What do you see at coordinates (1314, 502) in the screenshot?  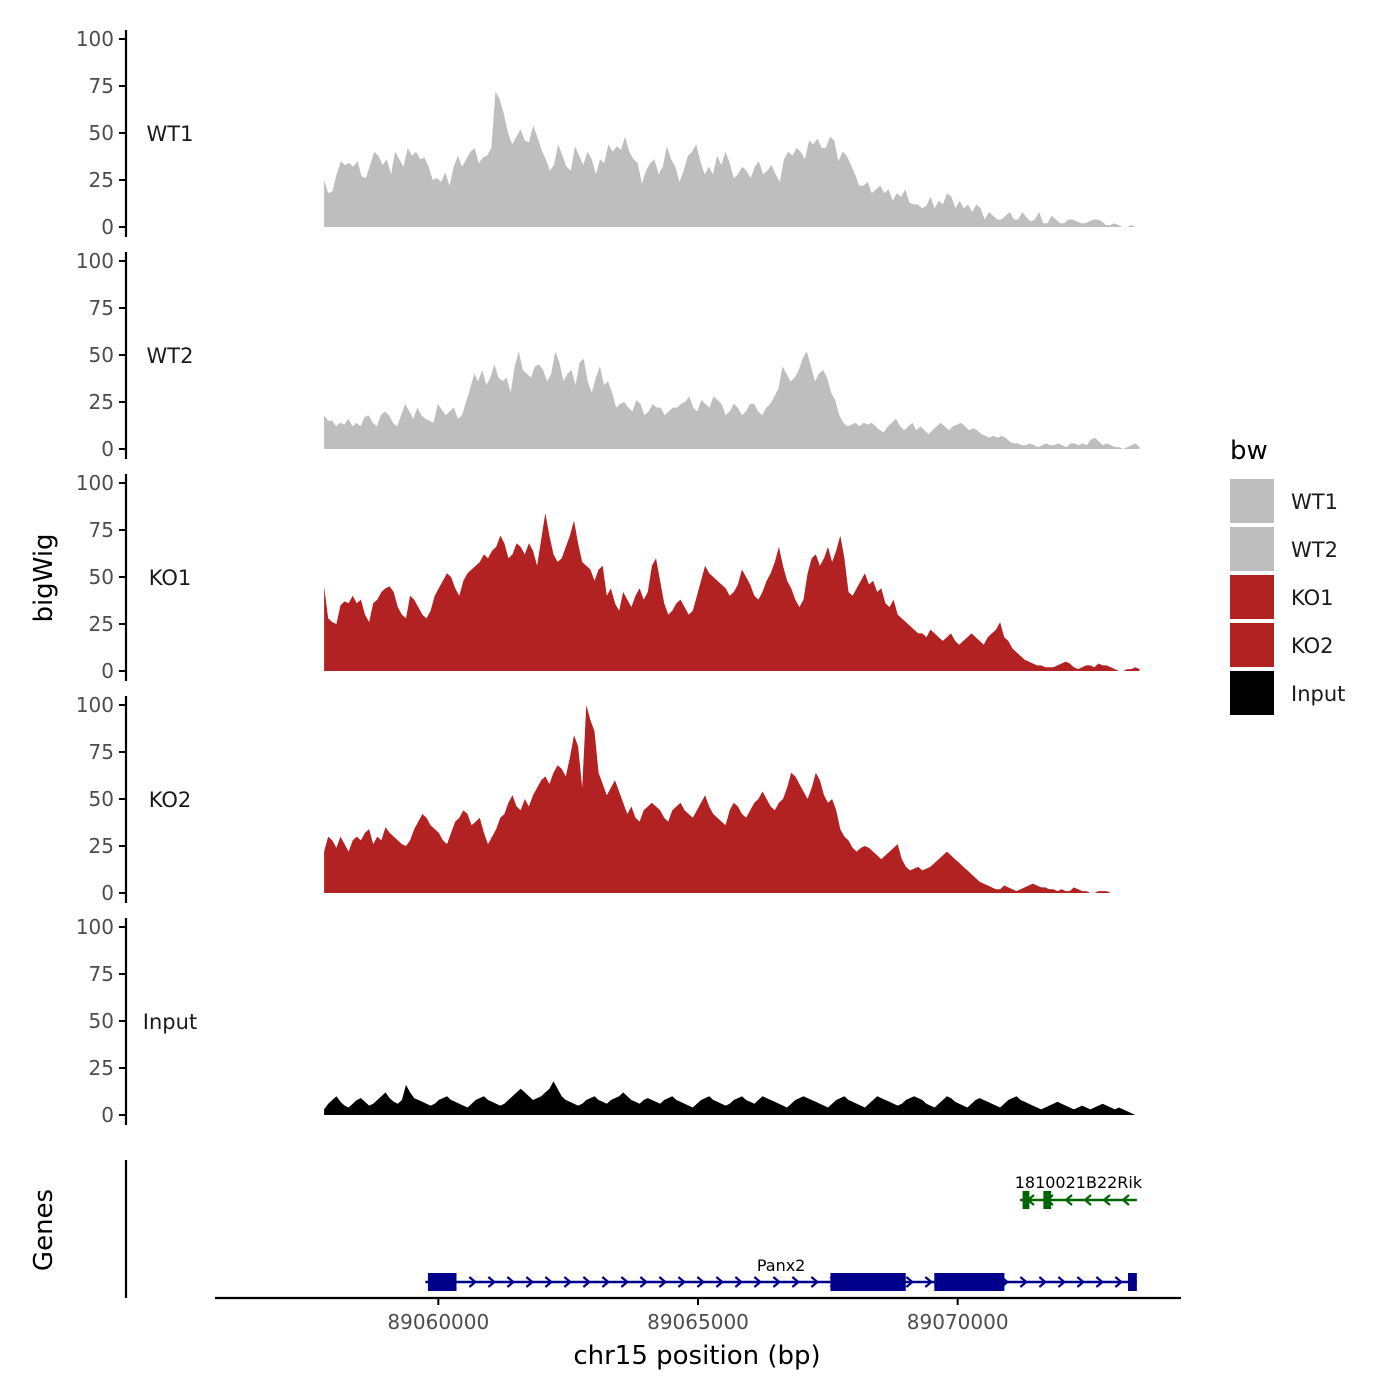 I see `legend-label: WT1` at bounding box center [1314, 502].